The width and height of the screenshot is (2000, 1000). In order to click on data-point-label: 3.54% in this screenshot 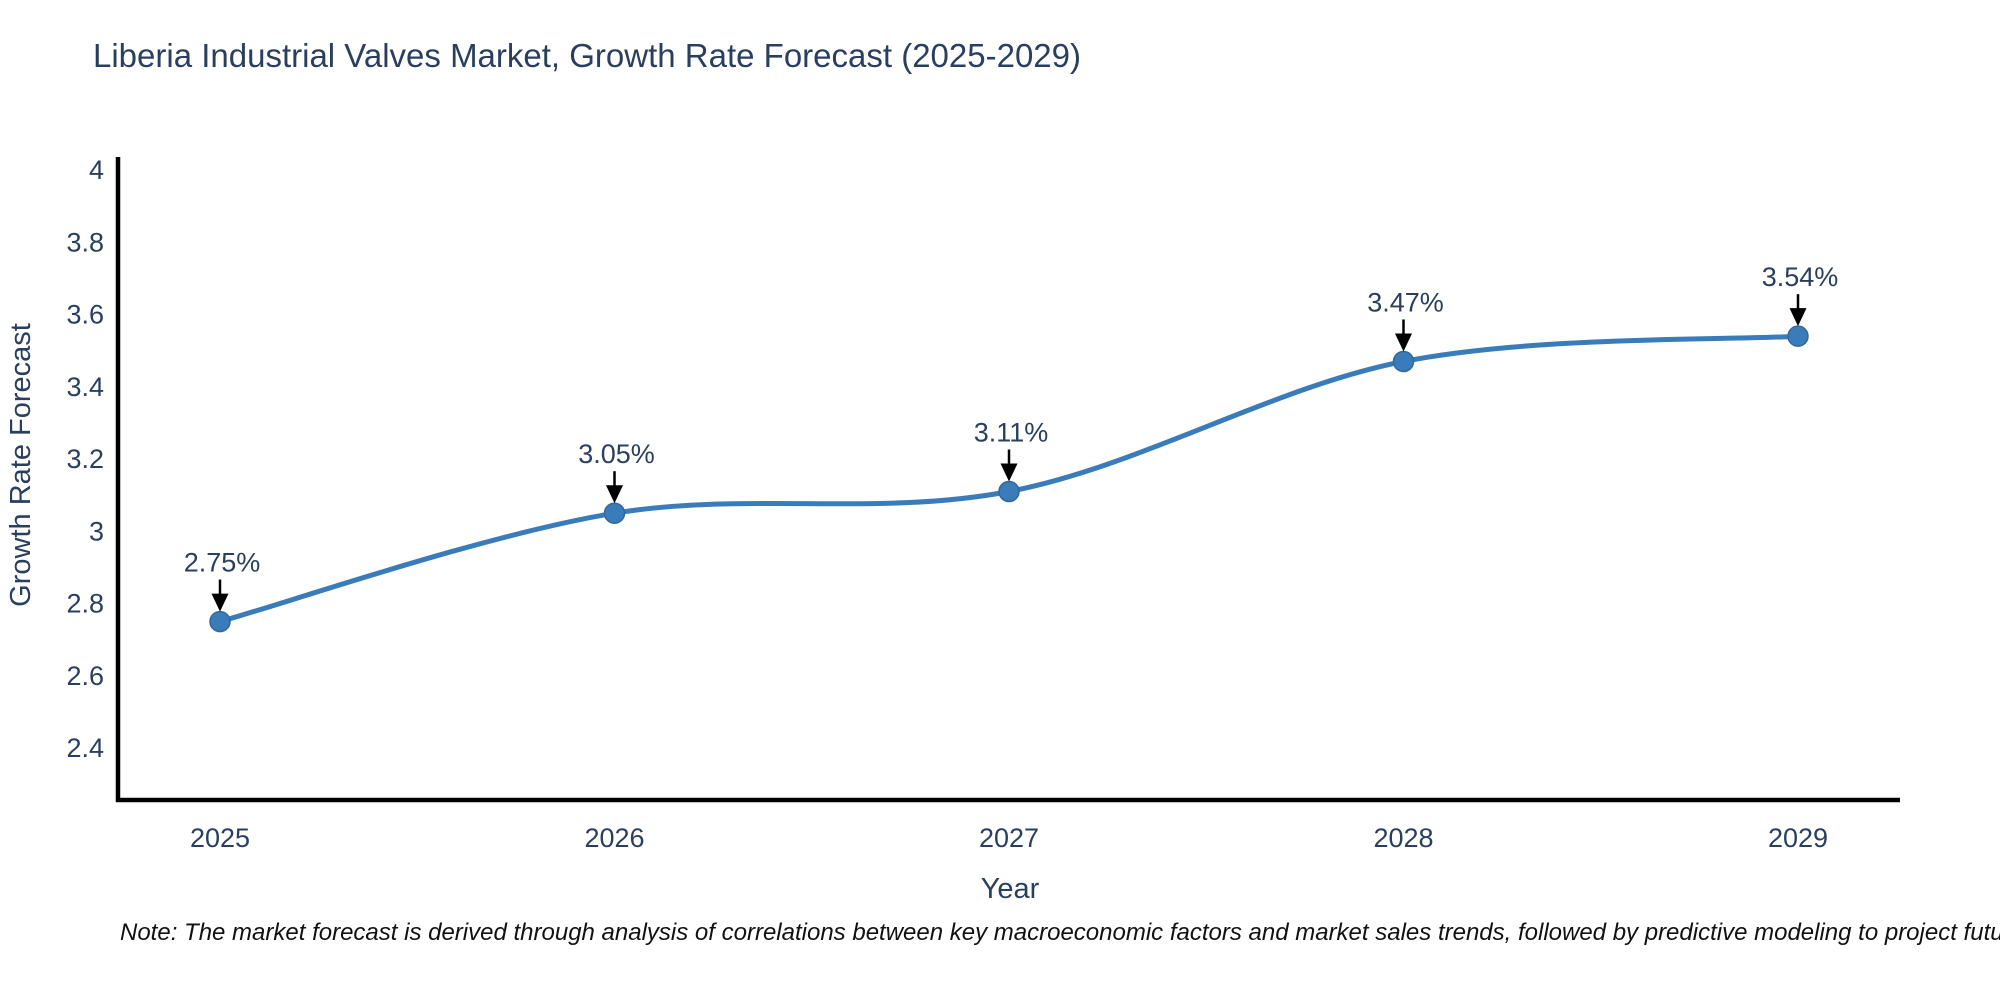, I will do `click(1800, 277)`.